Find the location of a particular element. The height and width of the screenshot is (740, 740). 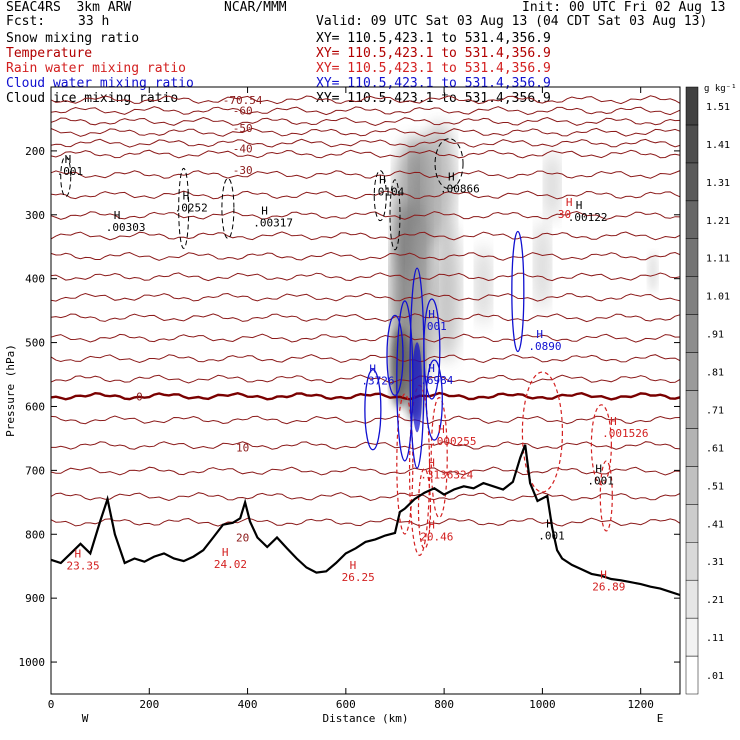

maximum-label-18: 23.35 is located at coordinates (82, 565).